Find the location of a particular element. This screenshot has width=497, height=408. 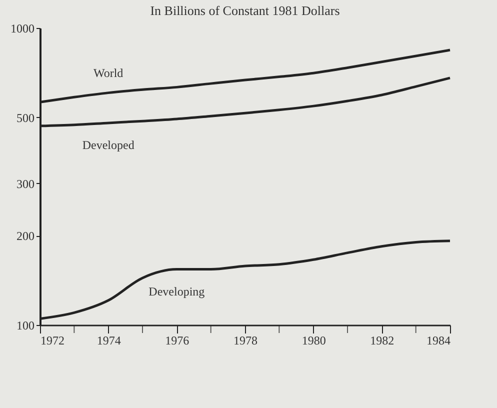

x-tick-label: 1984 is located at coordinates (438, 341).